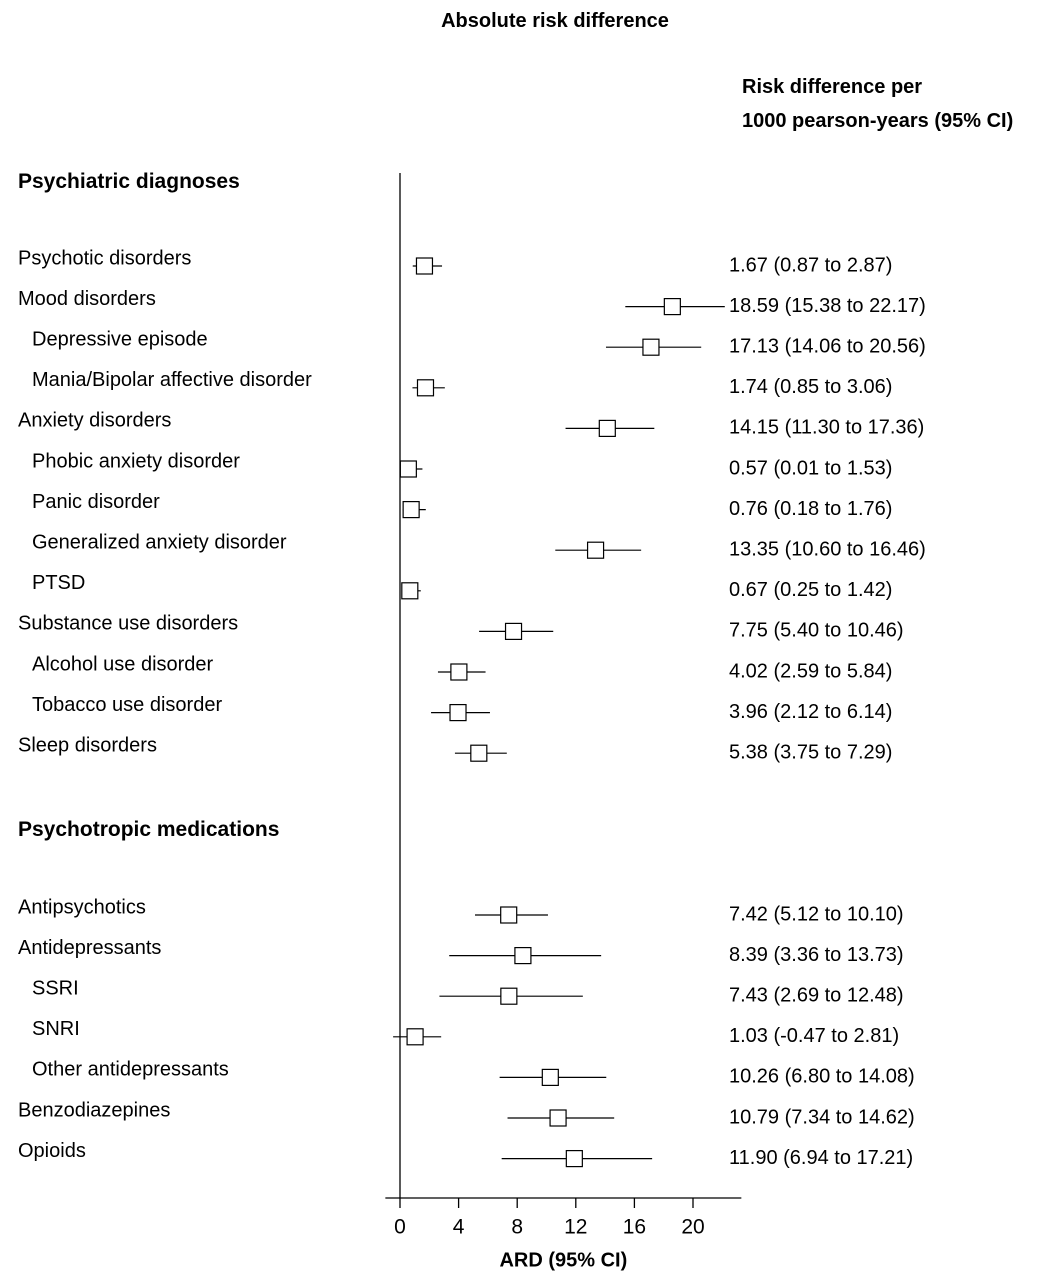 The height and width of the screenshot is (1274, 1055). What do you see at coordinates (87, 745) in the screenshot?
I see `row-label: Sleep disorders` at bounding box center [87, 745].